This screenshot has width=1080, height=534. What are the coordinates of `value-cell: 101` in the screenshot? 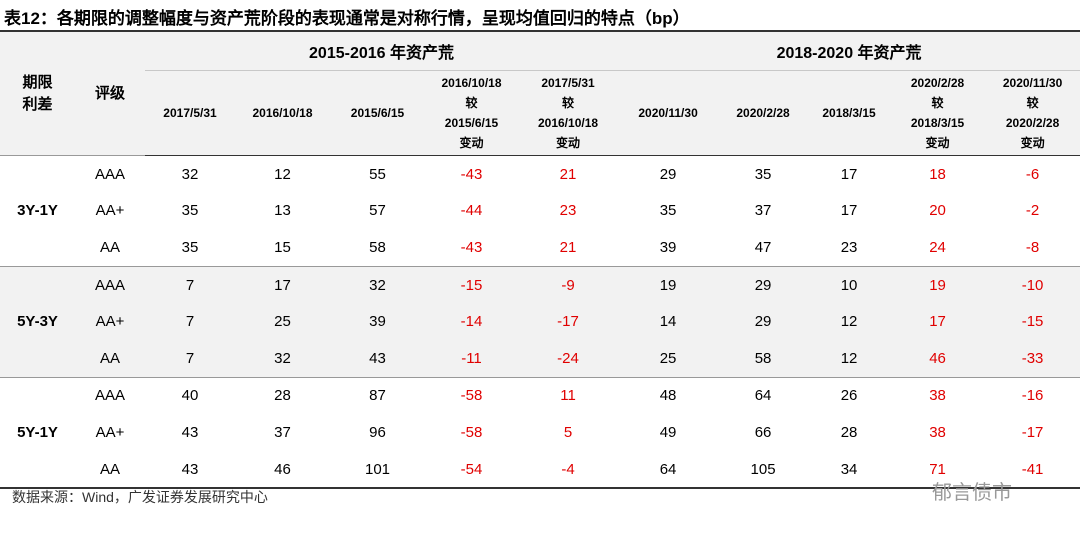 It's located at (377, 469).